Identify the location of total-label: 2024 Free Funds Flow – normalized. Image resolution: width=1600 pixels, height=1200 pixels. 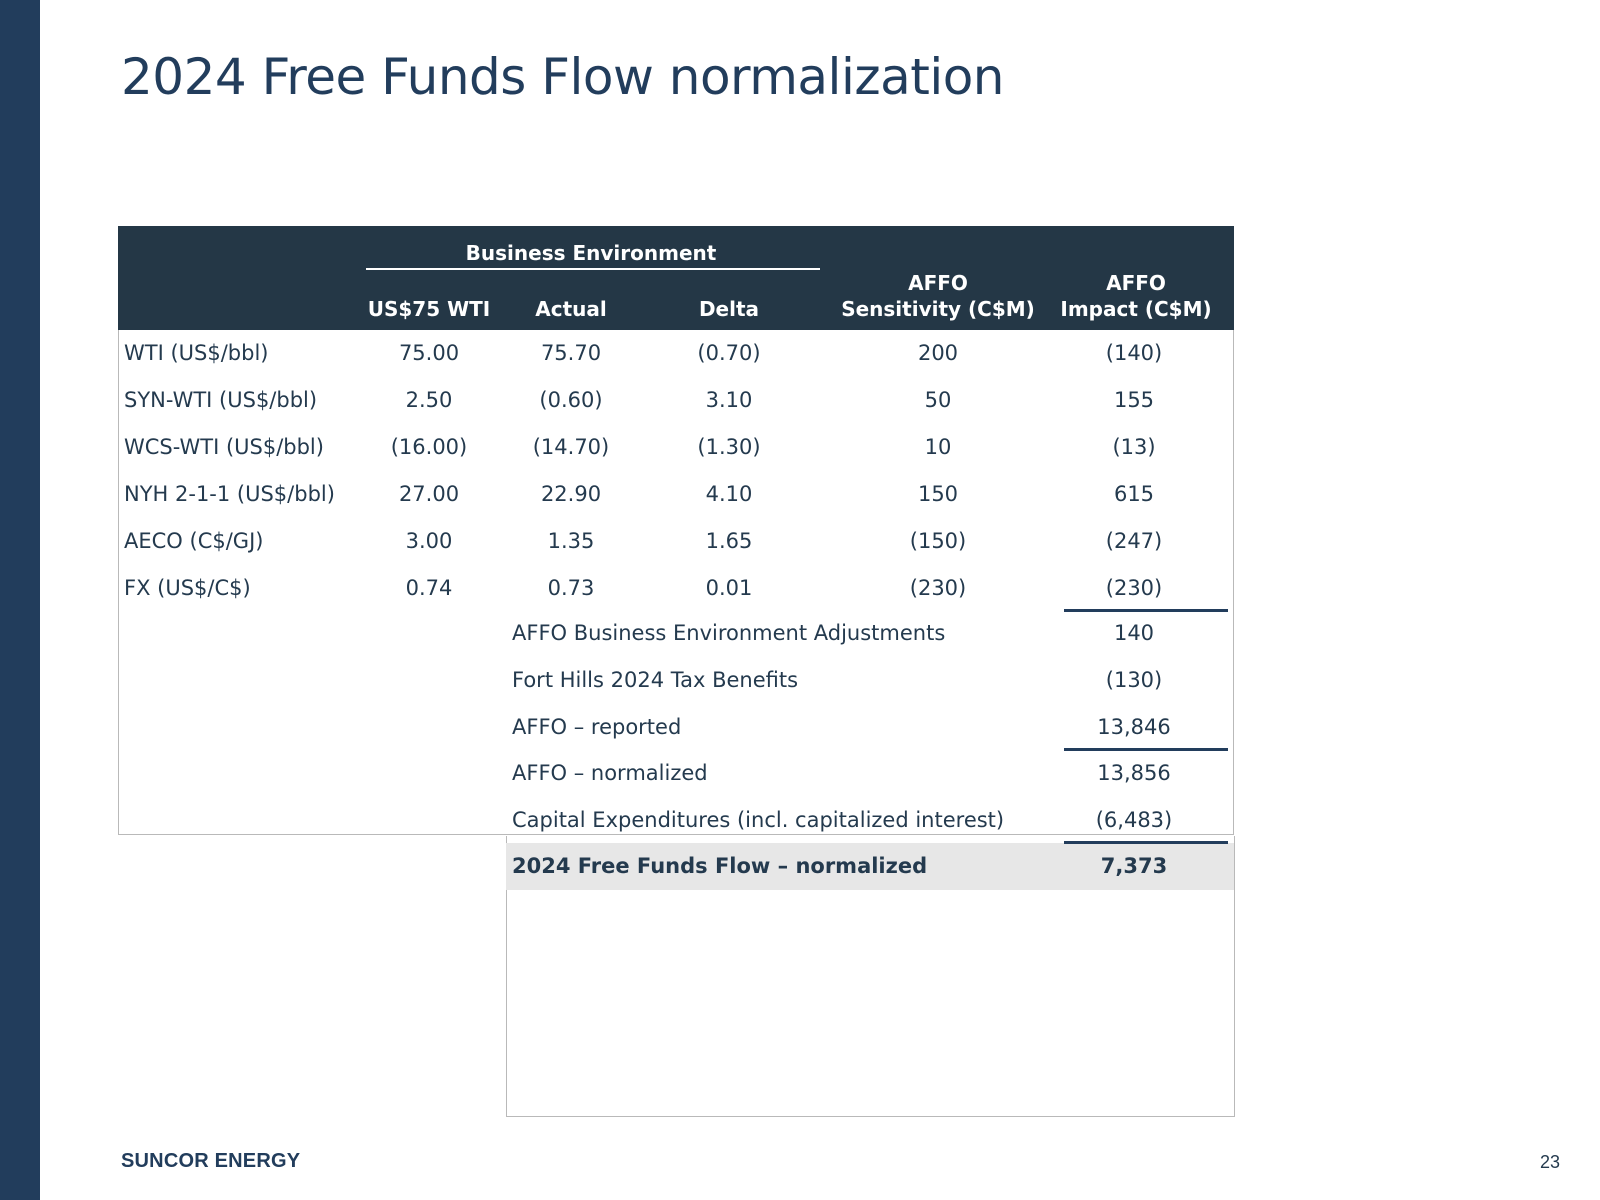
(720, 866).